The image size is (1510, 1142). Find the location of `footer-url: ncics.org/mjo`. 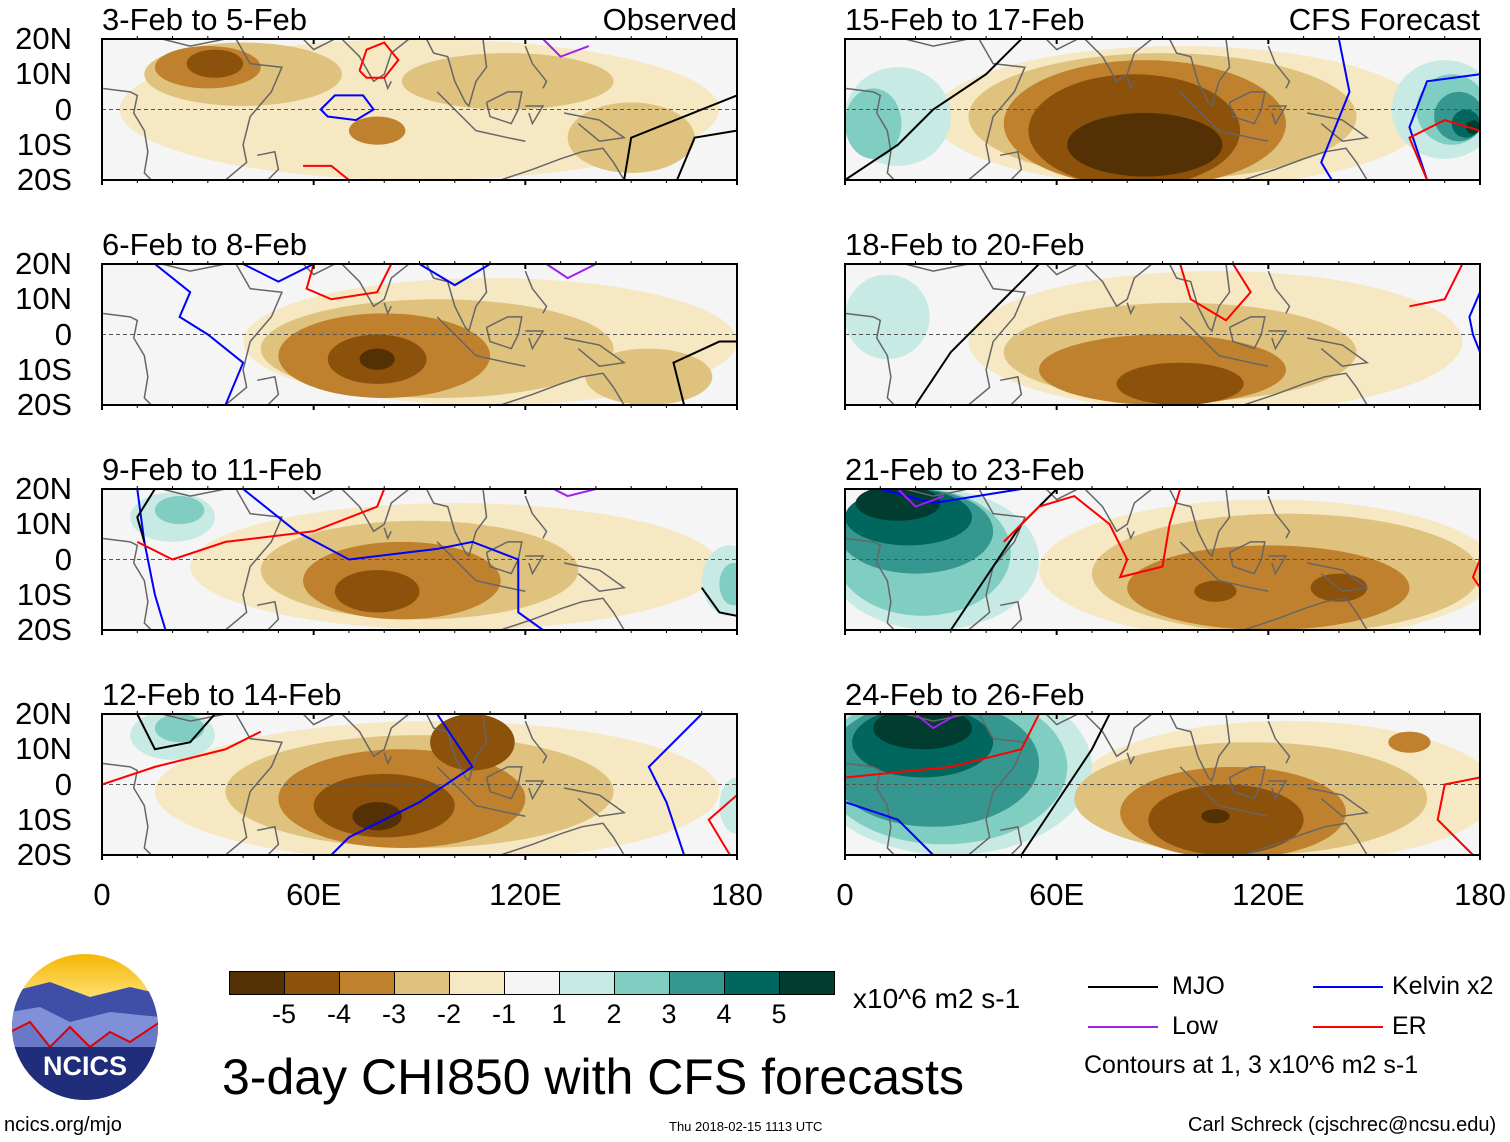

footer-url: ncics.org/mjo is located at coordinates (63, 1125).